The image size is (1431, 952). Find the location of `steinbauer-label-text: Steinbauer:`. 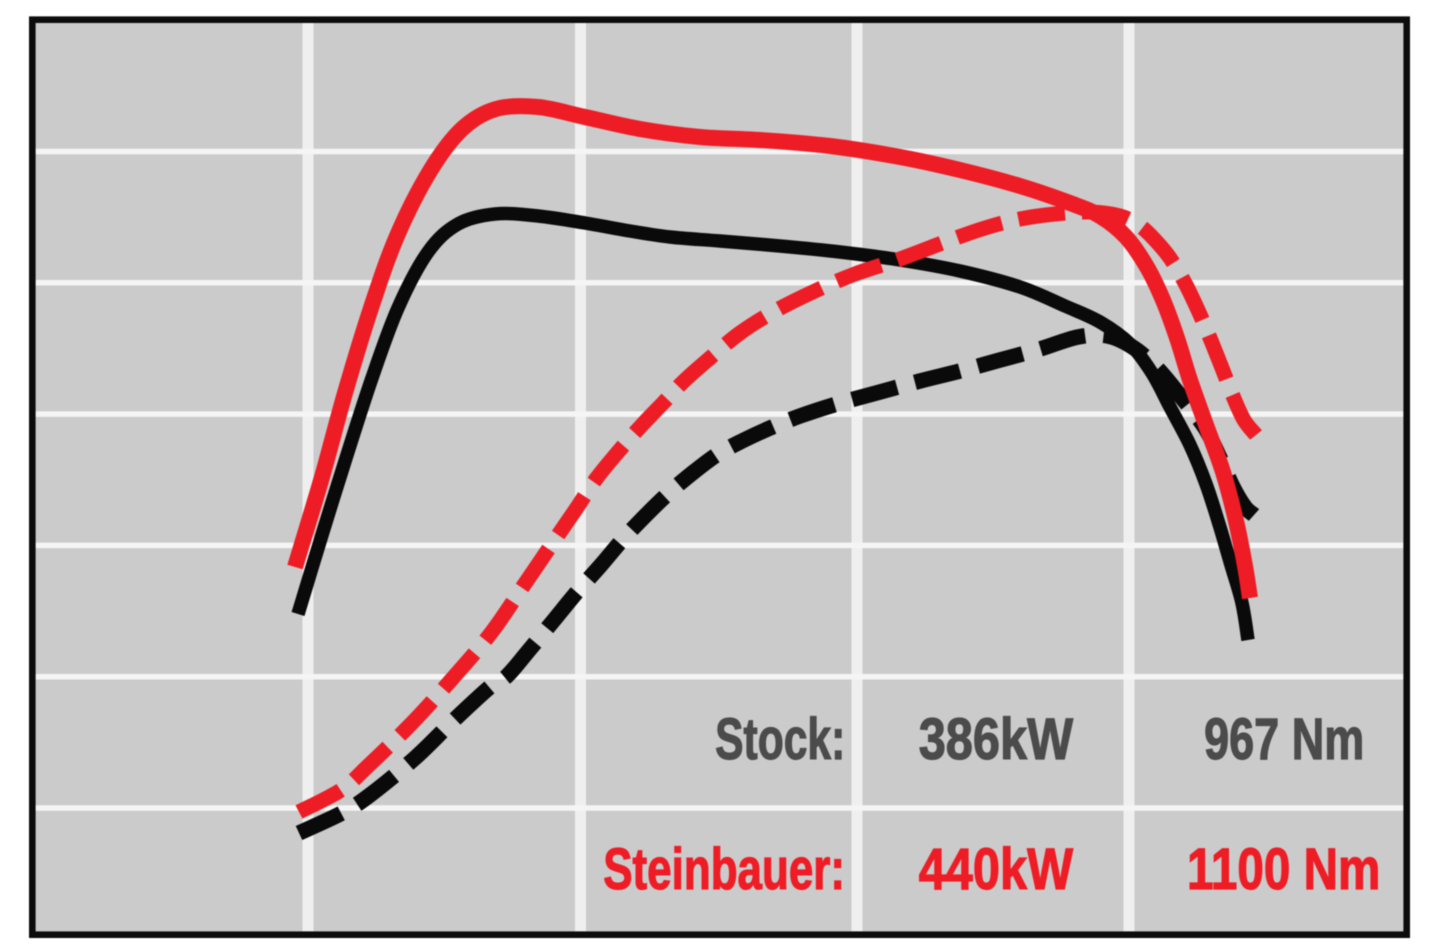

steinbauer-label-text: Steinbauer: is located at coordinates (724, 869).